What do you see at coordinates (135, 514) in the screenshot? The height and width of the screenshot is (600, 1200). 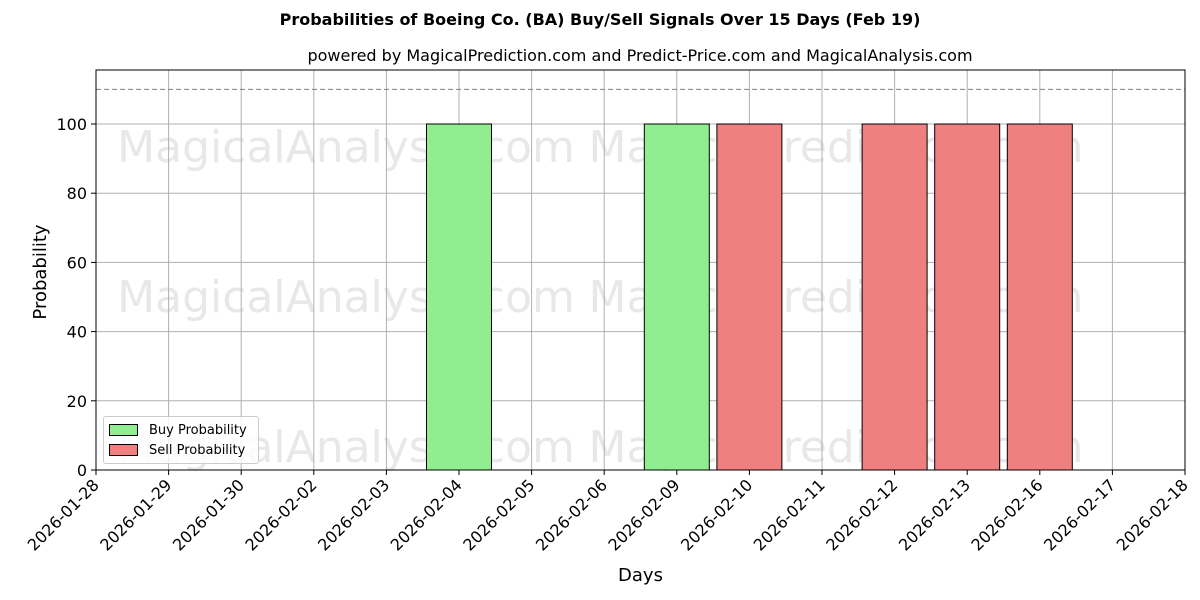 I see `x-tick-label: 2026-01-29` at bounding box center [135, 514].